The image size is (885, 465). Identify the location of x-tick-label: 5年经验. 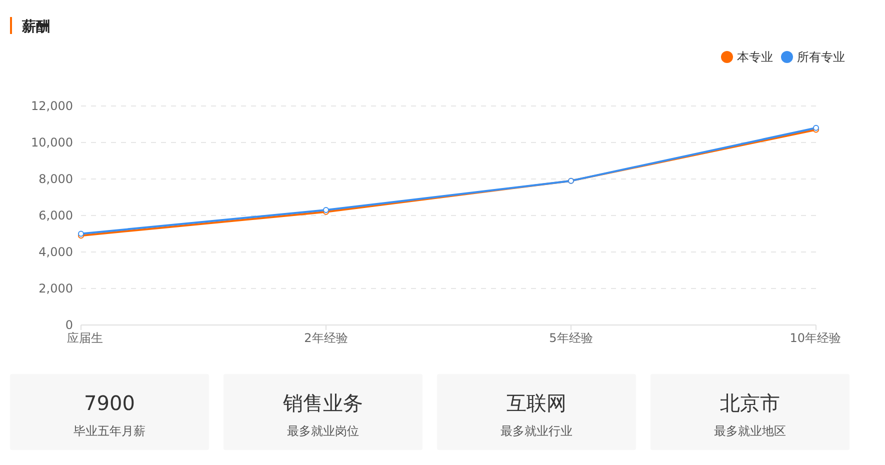
(571, 338).